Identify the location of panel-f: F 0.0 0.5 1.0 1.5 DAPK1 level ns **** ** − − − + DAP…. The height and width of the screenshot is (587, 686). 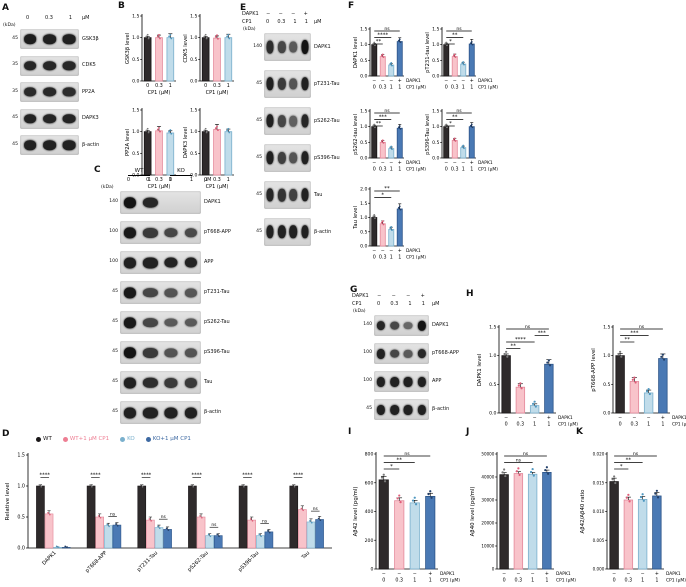
(423, 133).